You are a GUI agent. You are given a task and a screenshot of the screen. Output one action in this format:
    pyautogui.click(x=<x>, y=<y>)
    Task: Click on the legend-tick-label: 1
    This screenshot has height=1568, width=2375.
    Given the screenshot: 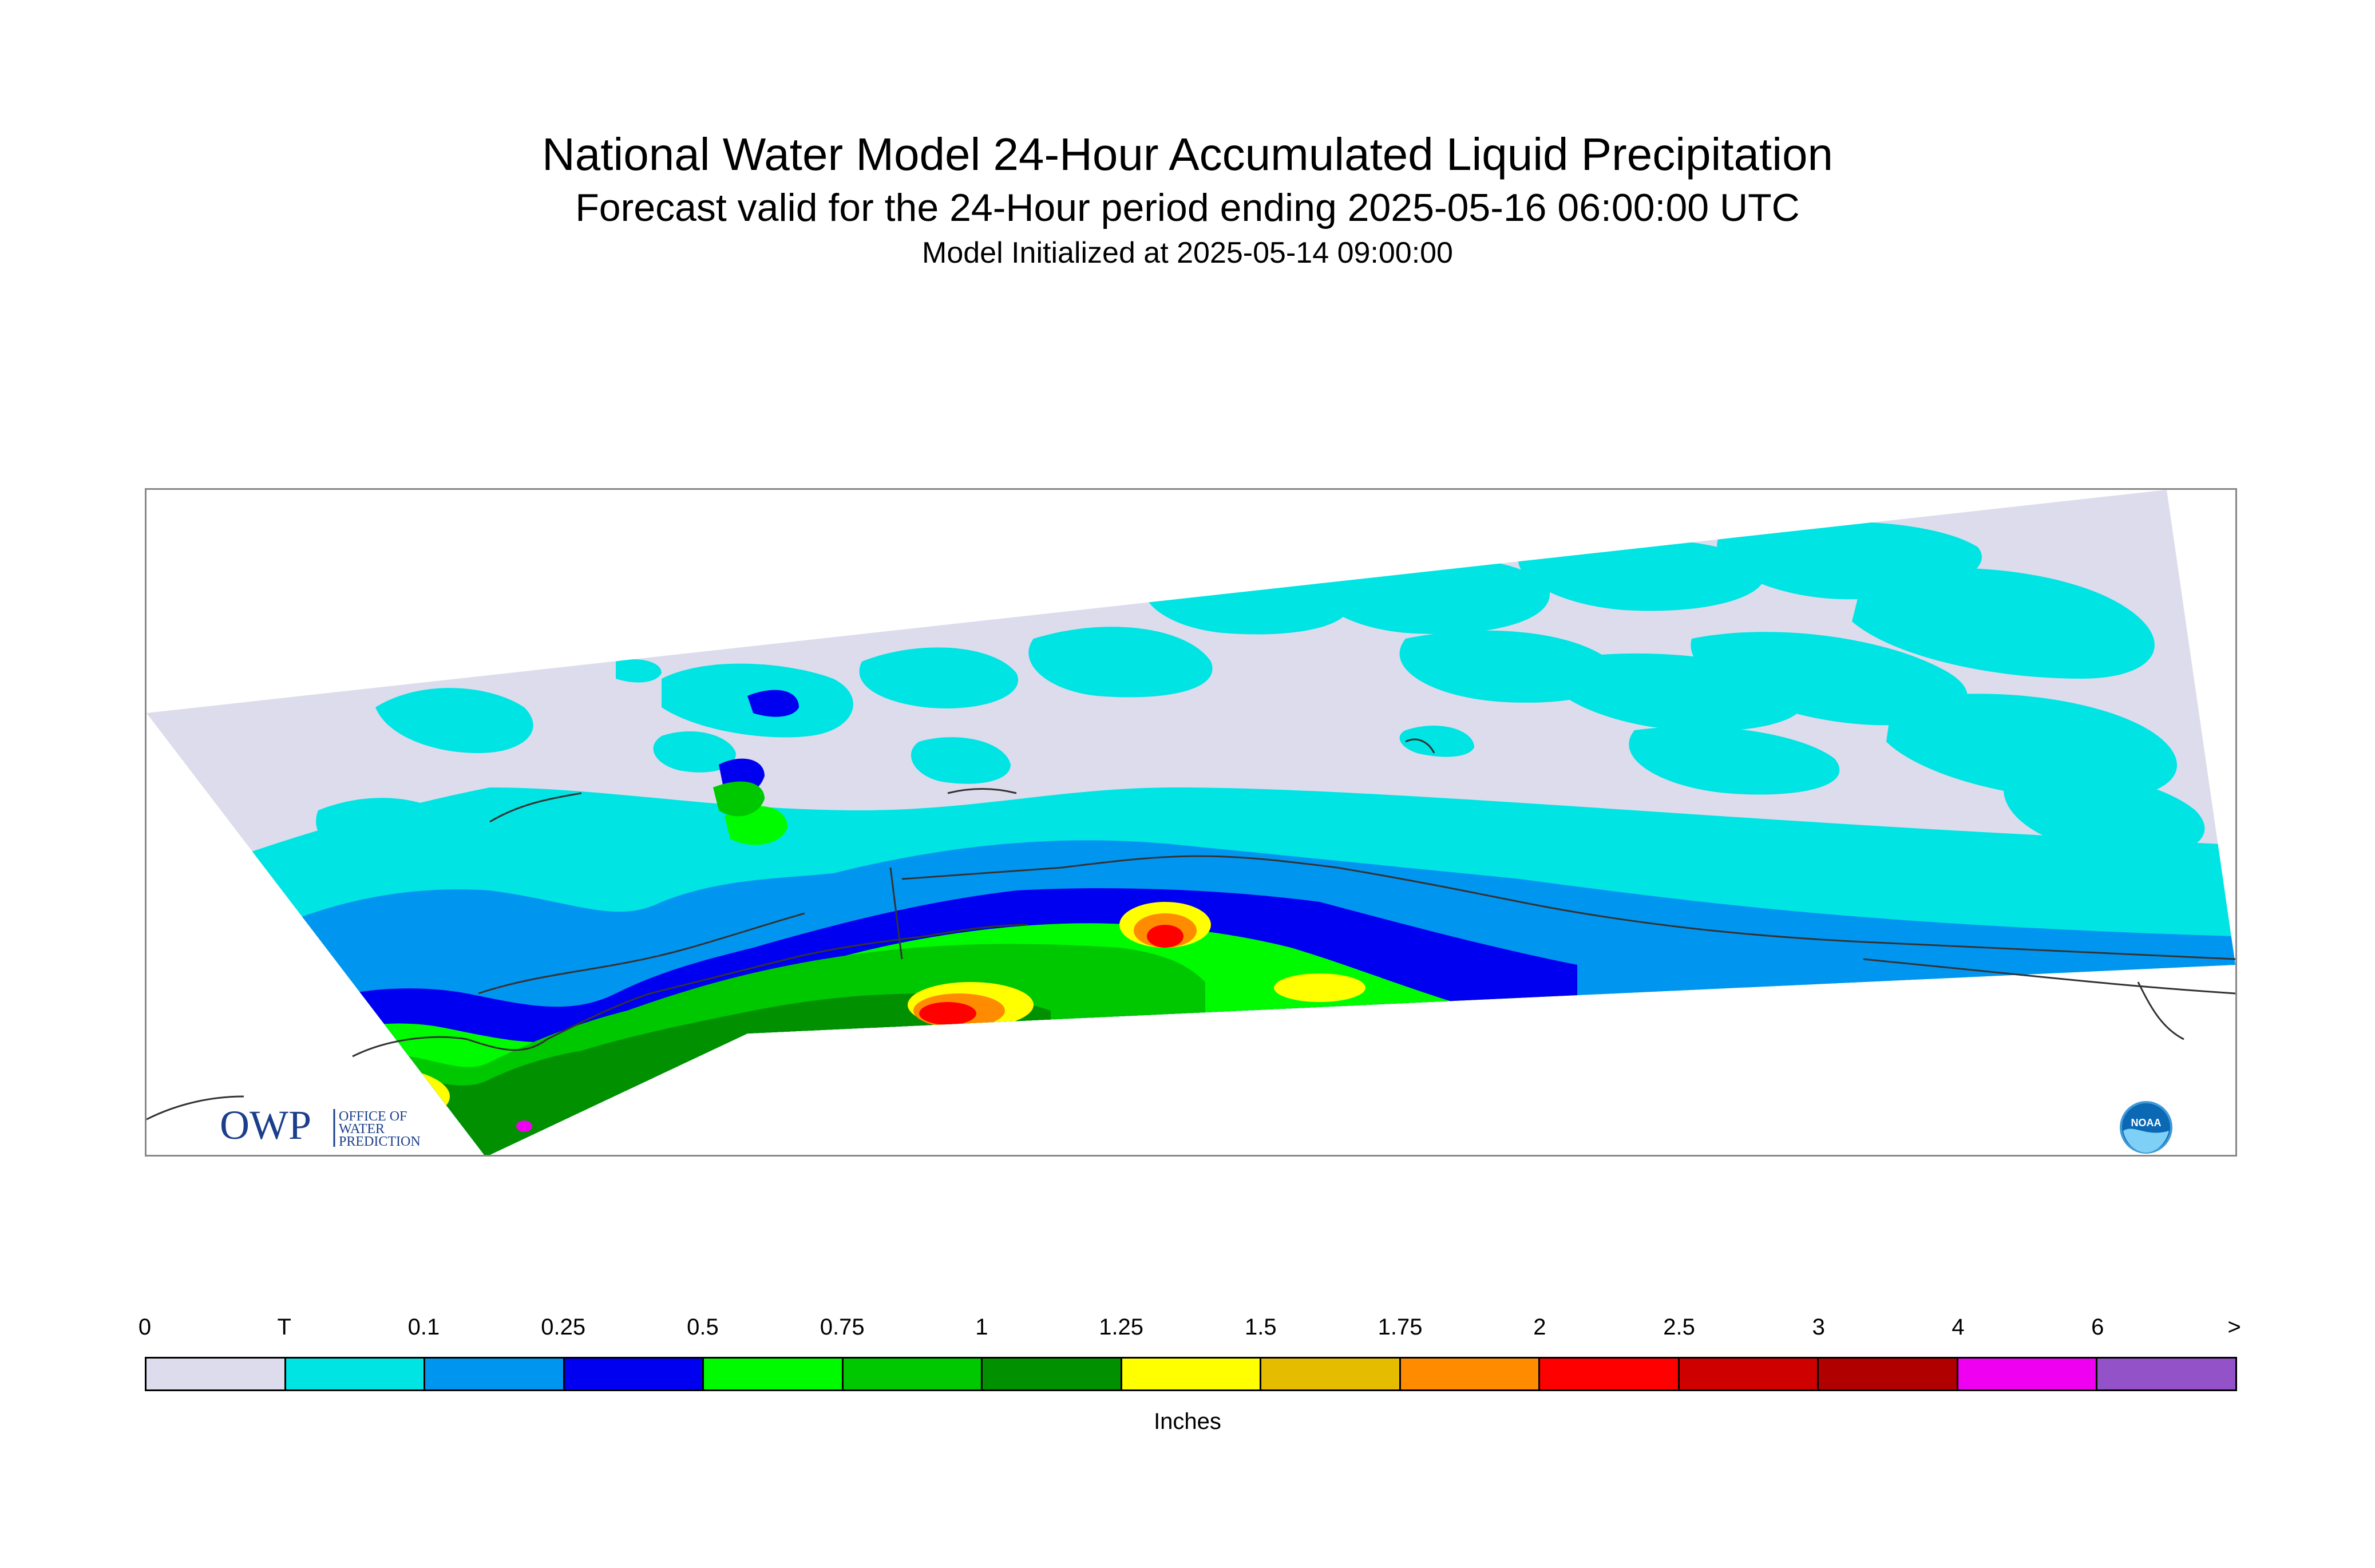 What is the action you would take?
    pyautogui.click(x=982, y=1327)
    